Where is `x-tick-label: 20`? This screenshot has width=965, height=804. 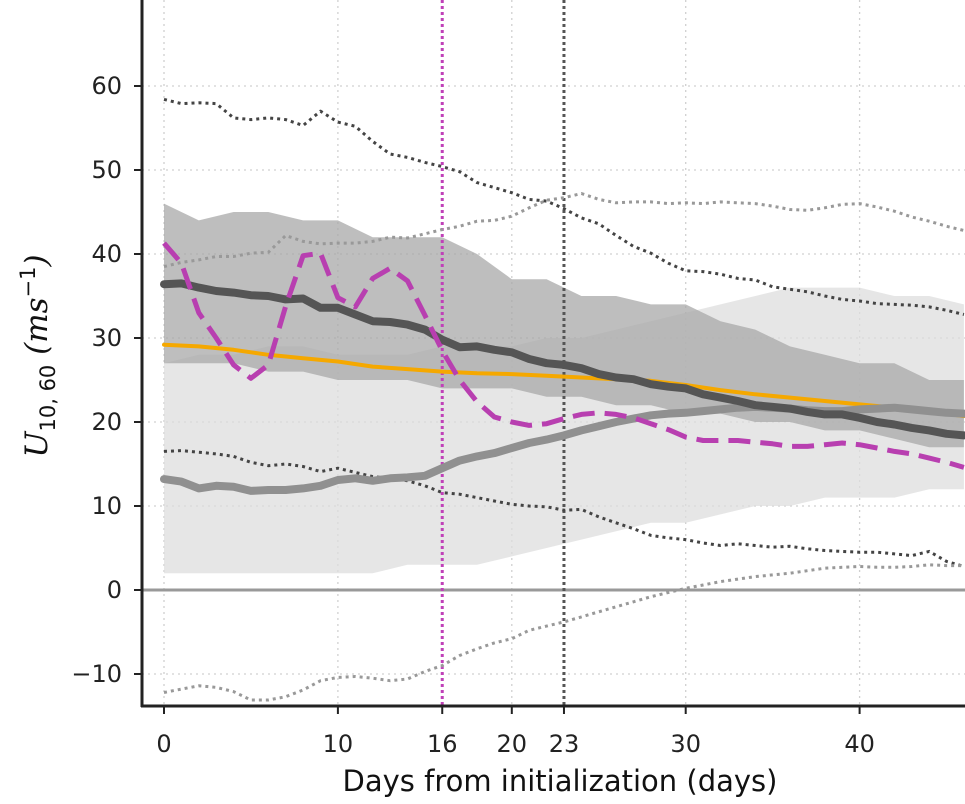 x-tick-label: 20 is located at coordinates (512, 744).